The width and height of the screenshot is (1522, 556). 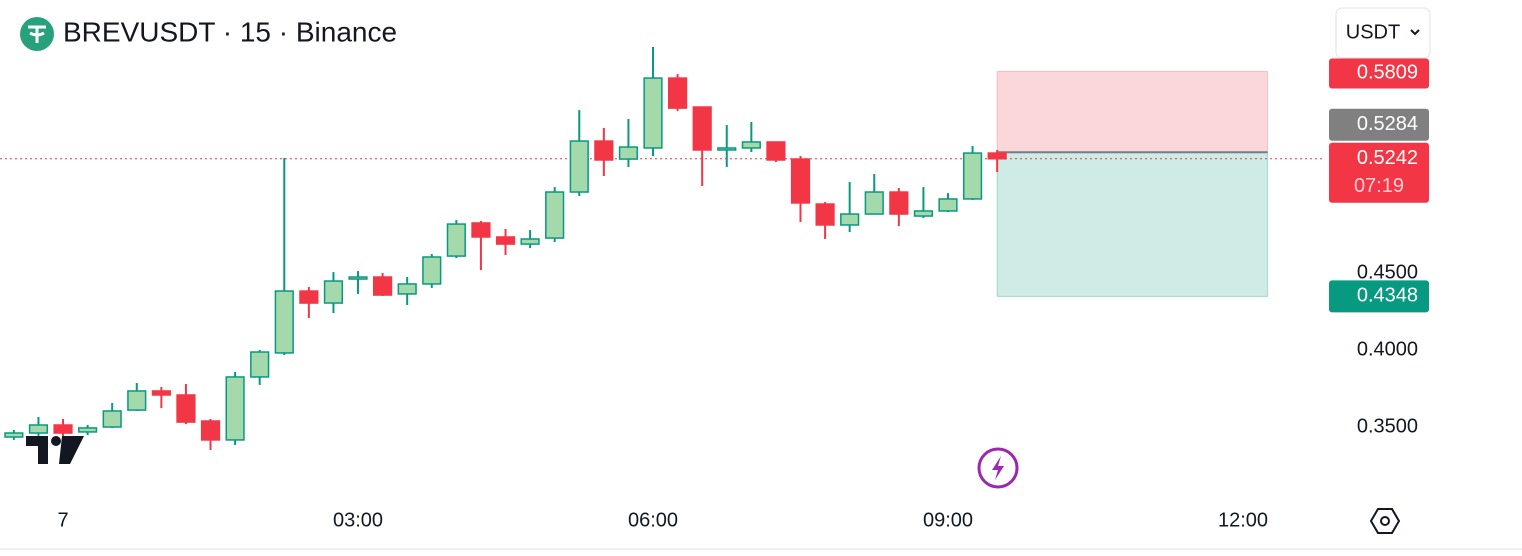 I want to click on currency-label: USDT, so click(x=1373, y=32).